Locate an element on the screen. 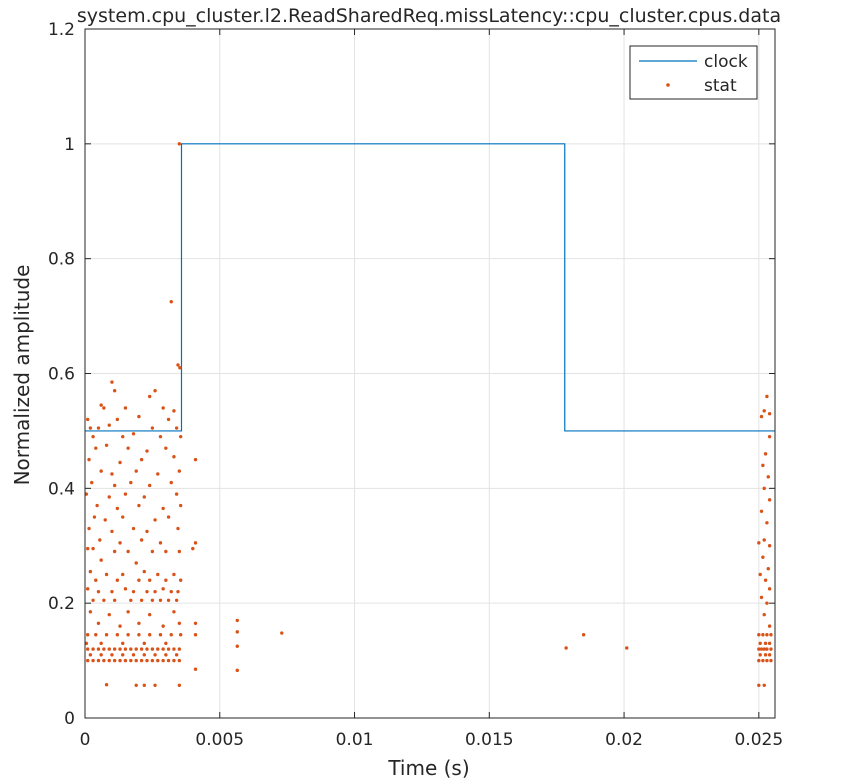 The width and height of the screenshot is (858, 781). legend-stat-label: stat is located at coordinates (720, 86).